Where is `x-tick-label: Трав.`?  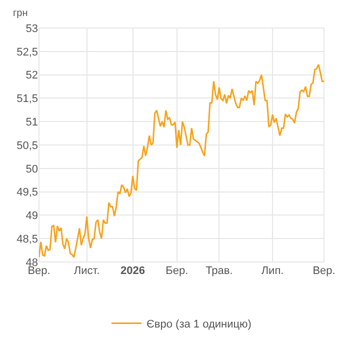
x-tick-label: Трав. is located at coordinates (219, 271).